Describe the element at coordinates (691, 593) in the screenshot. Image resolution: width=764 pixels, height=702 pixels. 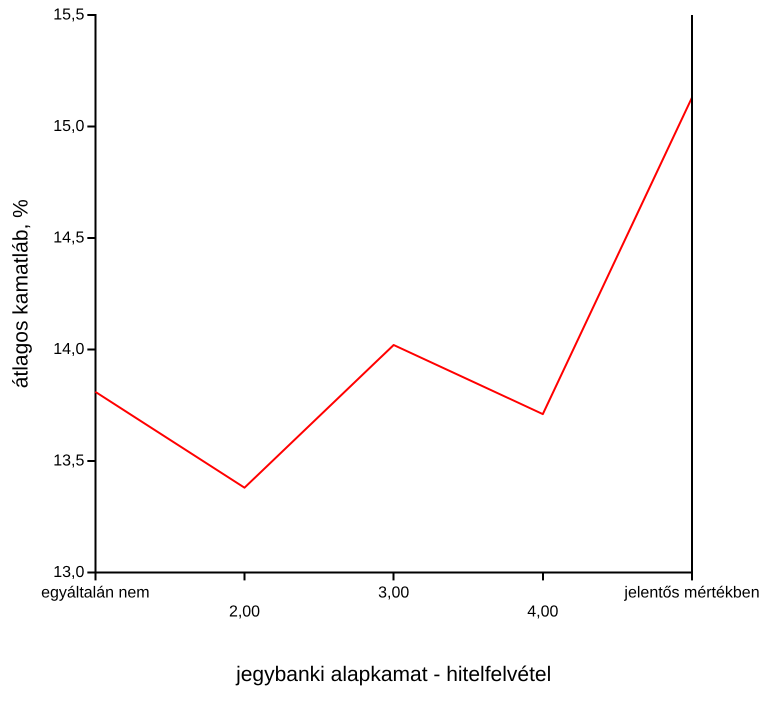
I see `x-tick-label: jelentős mértékben` at that location.